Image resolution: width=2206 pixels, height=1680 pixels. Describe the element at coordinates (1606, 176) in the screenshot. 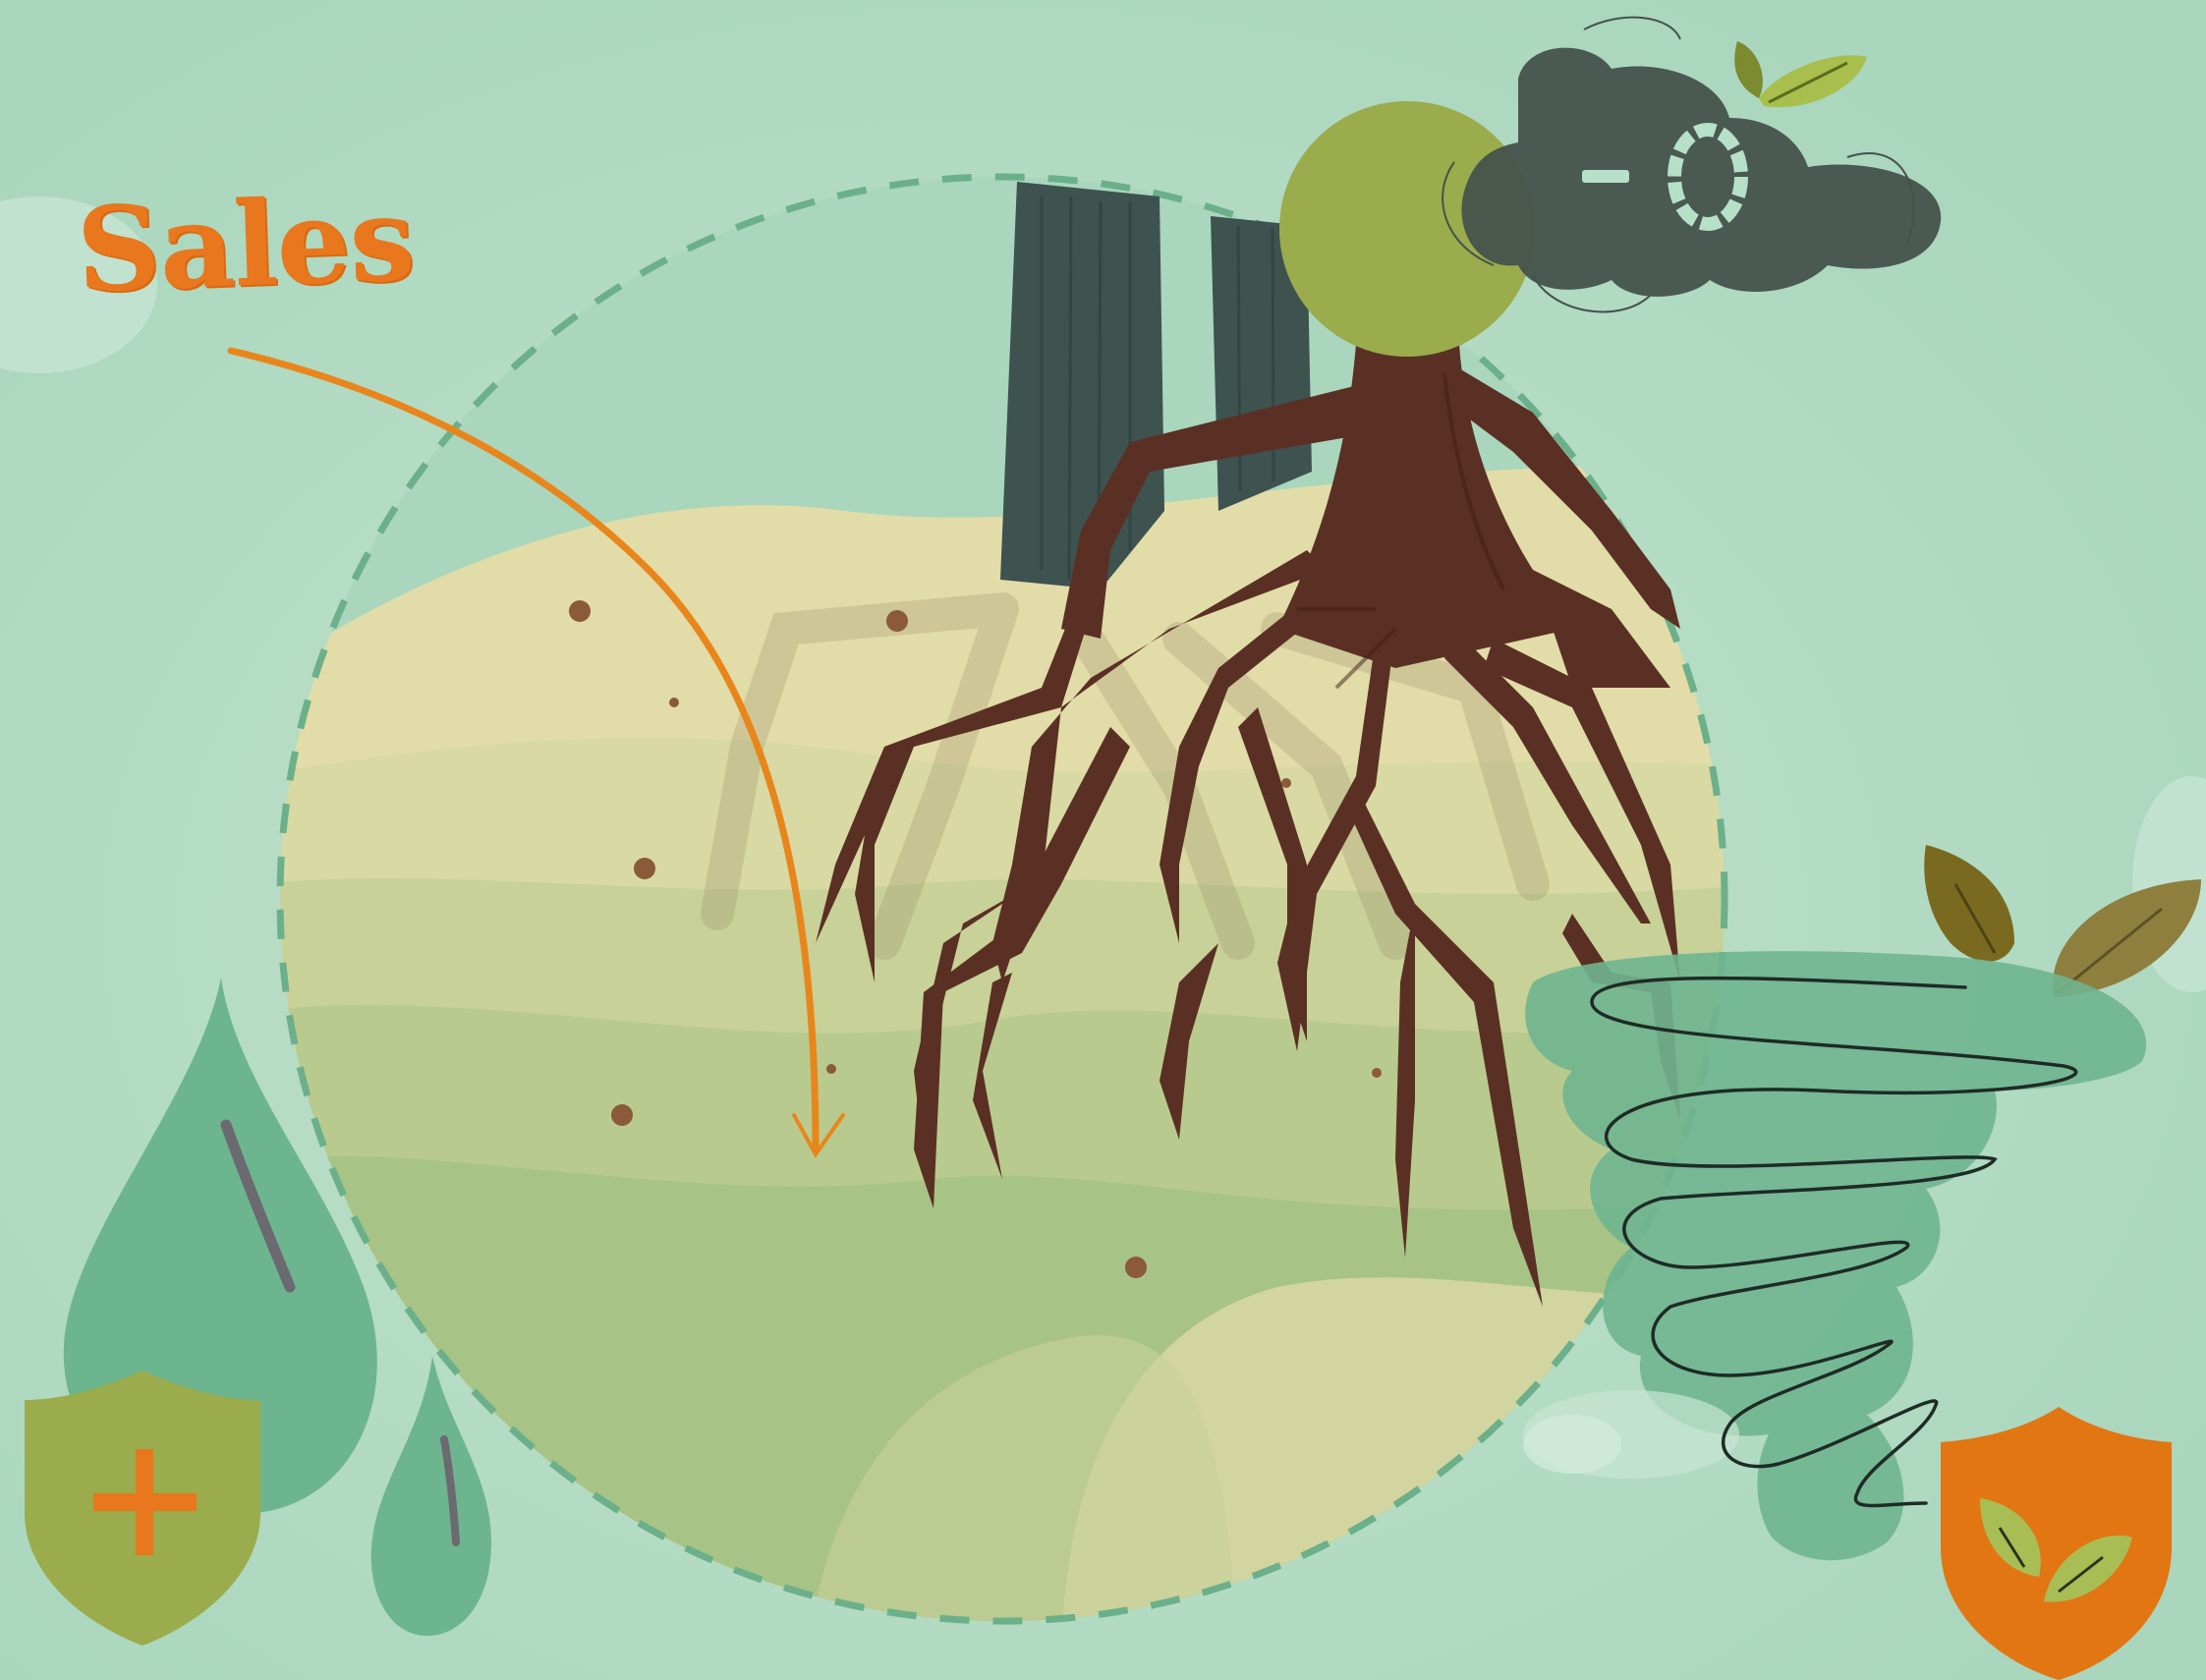

I see `cloud-dash` at that location.